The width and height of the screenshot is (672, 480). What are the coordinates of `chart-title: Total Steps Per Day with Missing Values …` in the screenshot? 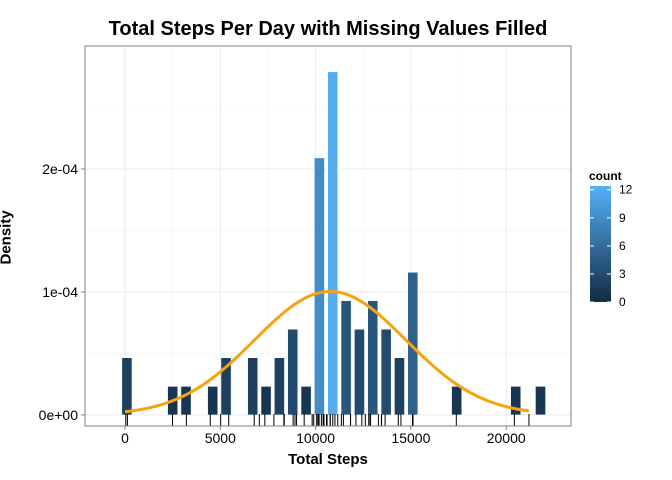 It's located at (328, 29).